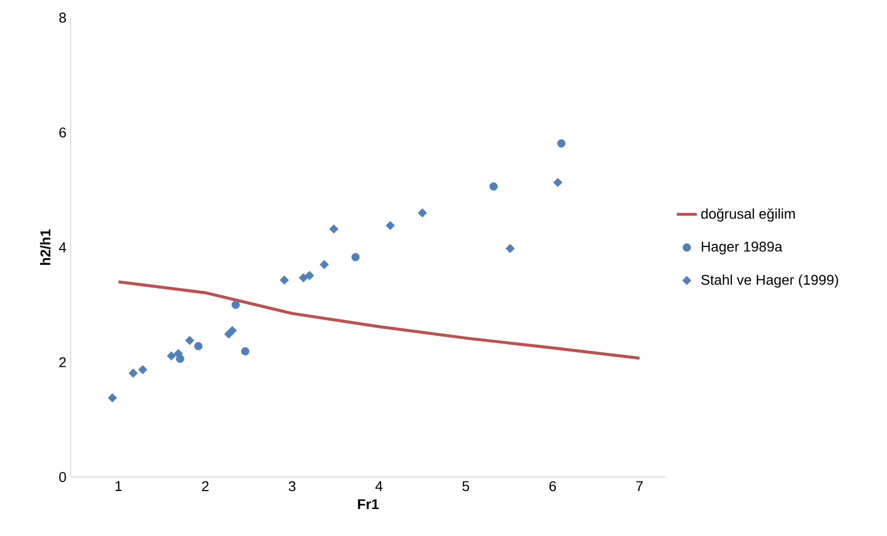 This screenshot has width=887, height=536. What do you see at coordinates (748, 215) in the screenshot?
I see `legend-label: doğrusal eğilim` at bounding box center [748, 215].